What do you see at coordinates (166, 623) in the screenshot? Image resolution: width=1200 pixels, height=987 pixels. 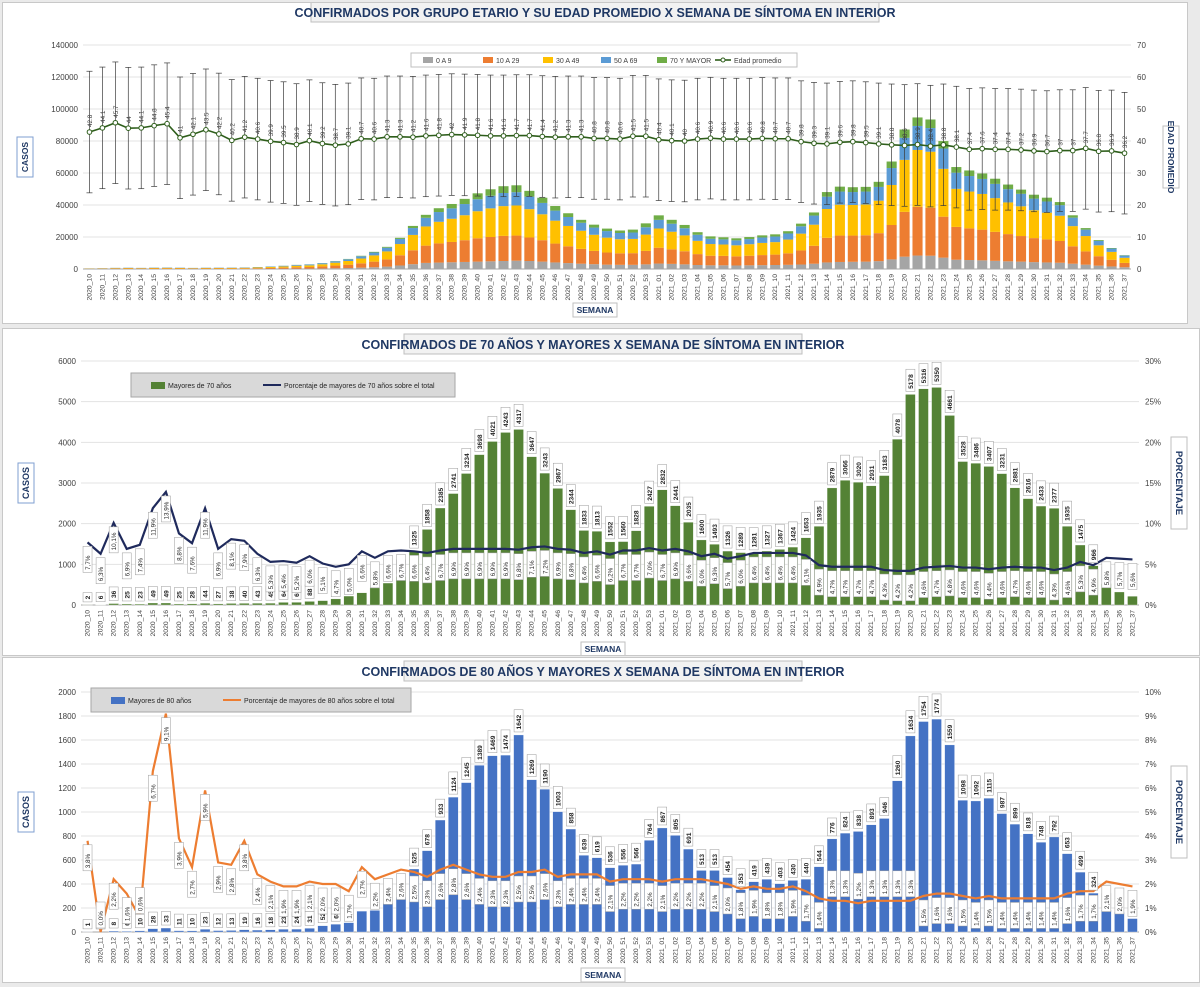 I see `x-tick-label: 2020_16` at bounding box center [166, 623].